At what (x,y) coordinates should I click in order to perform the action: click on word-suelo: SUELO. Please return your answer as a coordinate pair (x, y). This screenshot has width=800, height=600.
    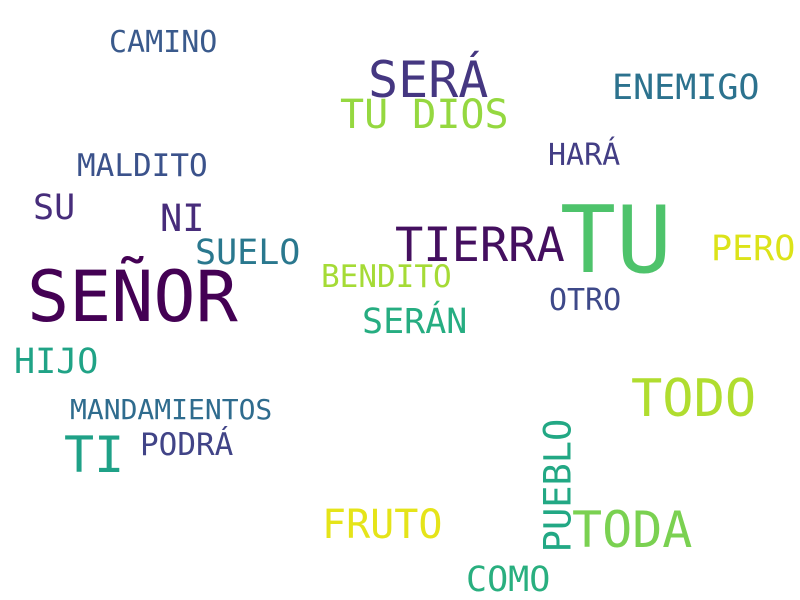
    Looking at the image, I should click on (248, 253).